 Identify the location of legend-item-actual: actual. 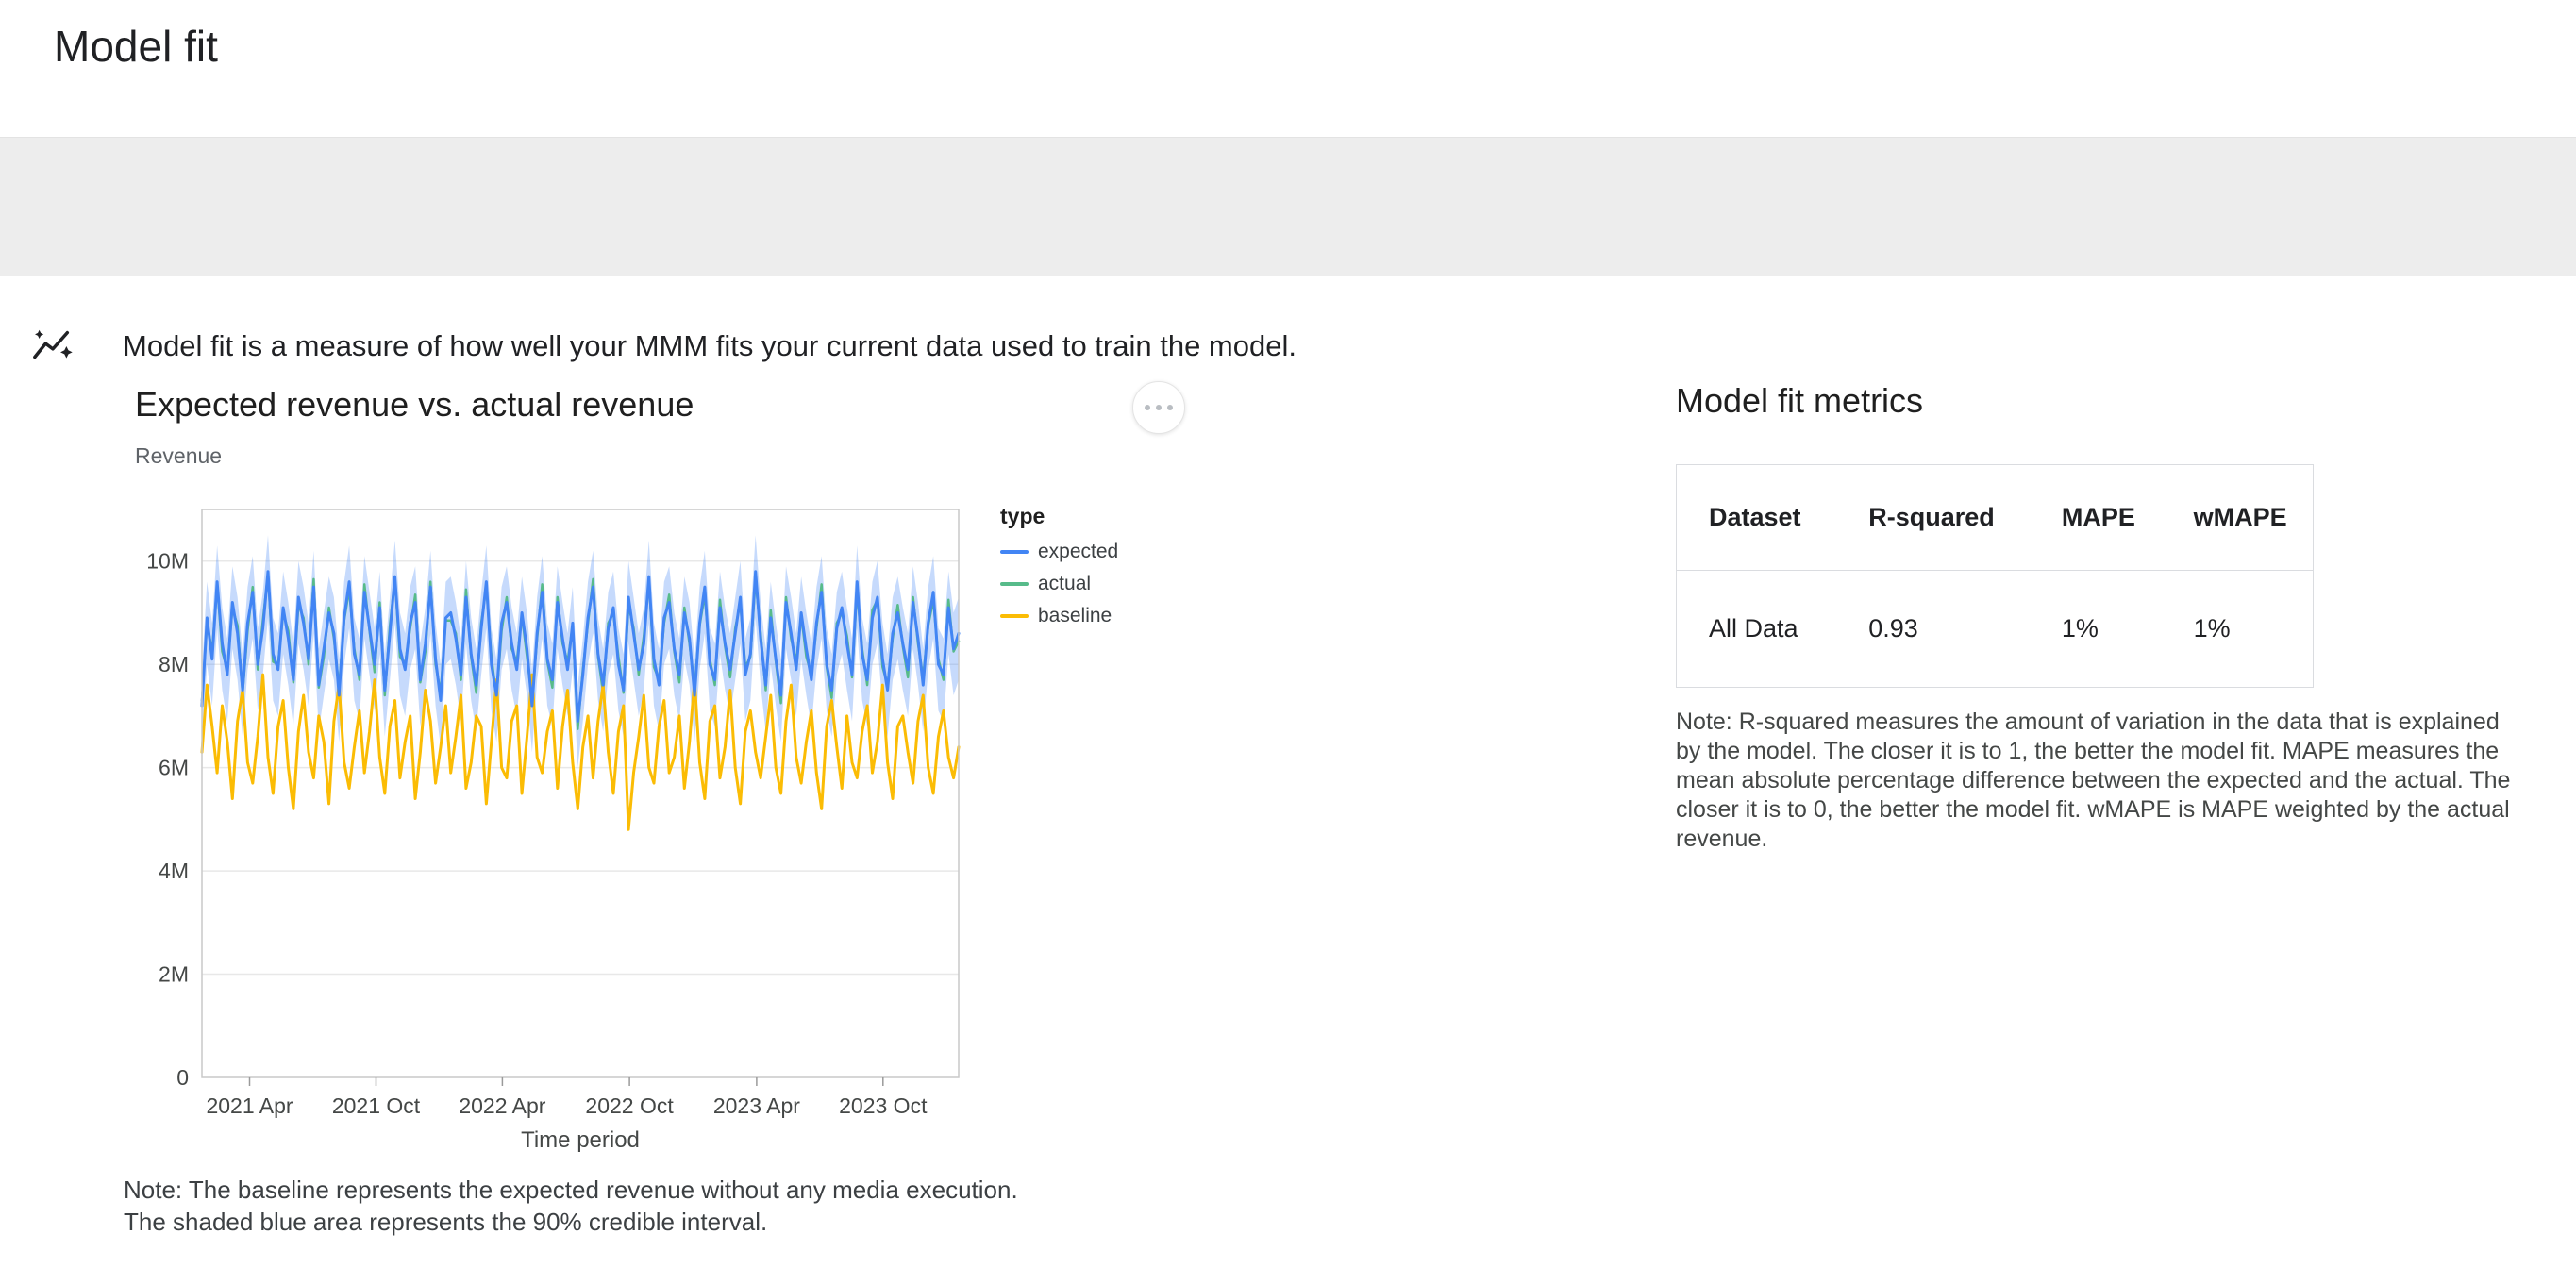
(1059, 584).